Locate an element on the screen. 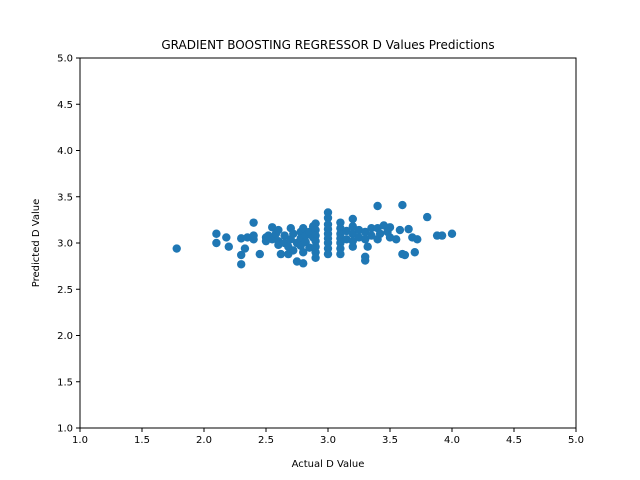  x-tick-label: 3.5 is located at coordinates (390, 440).